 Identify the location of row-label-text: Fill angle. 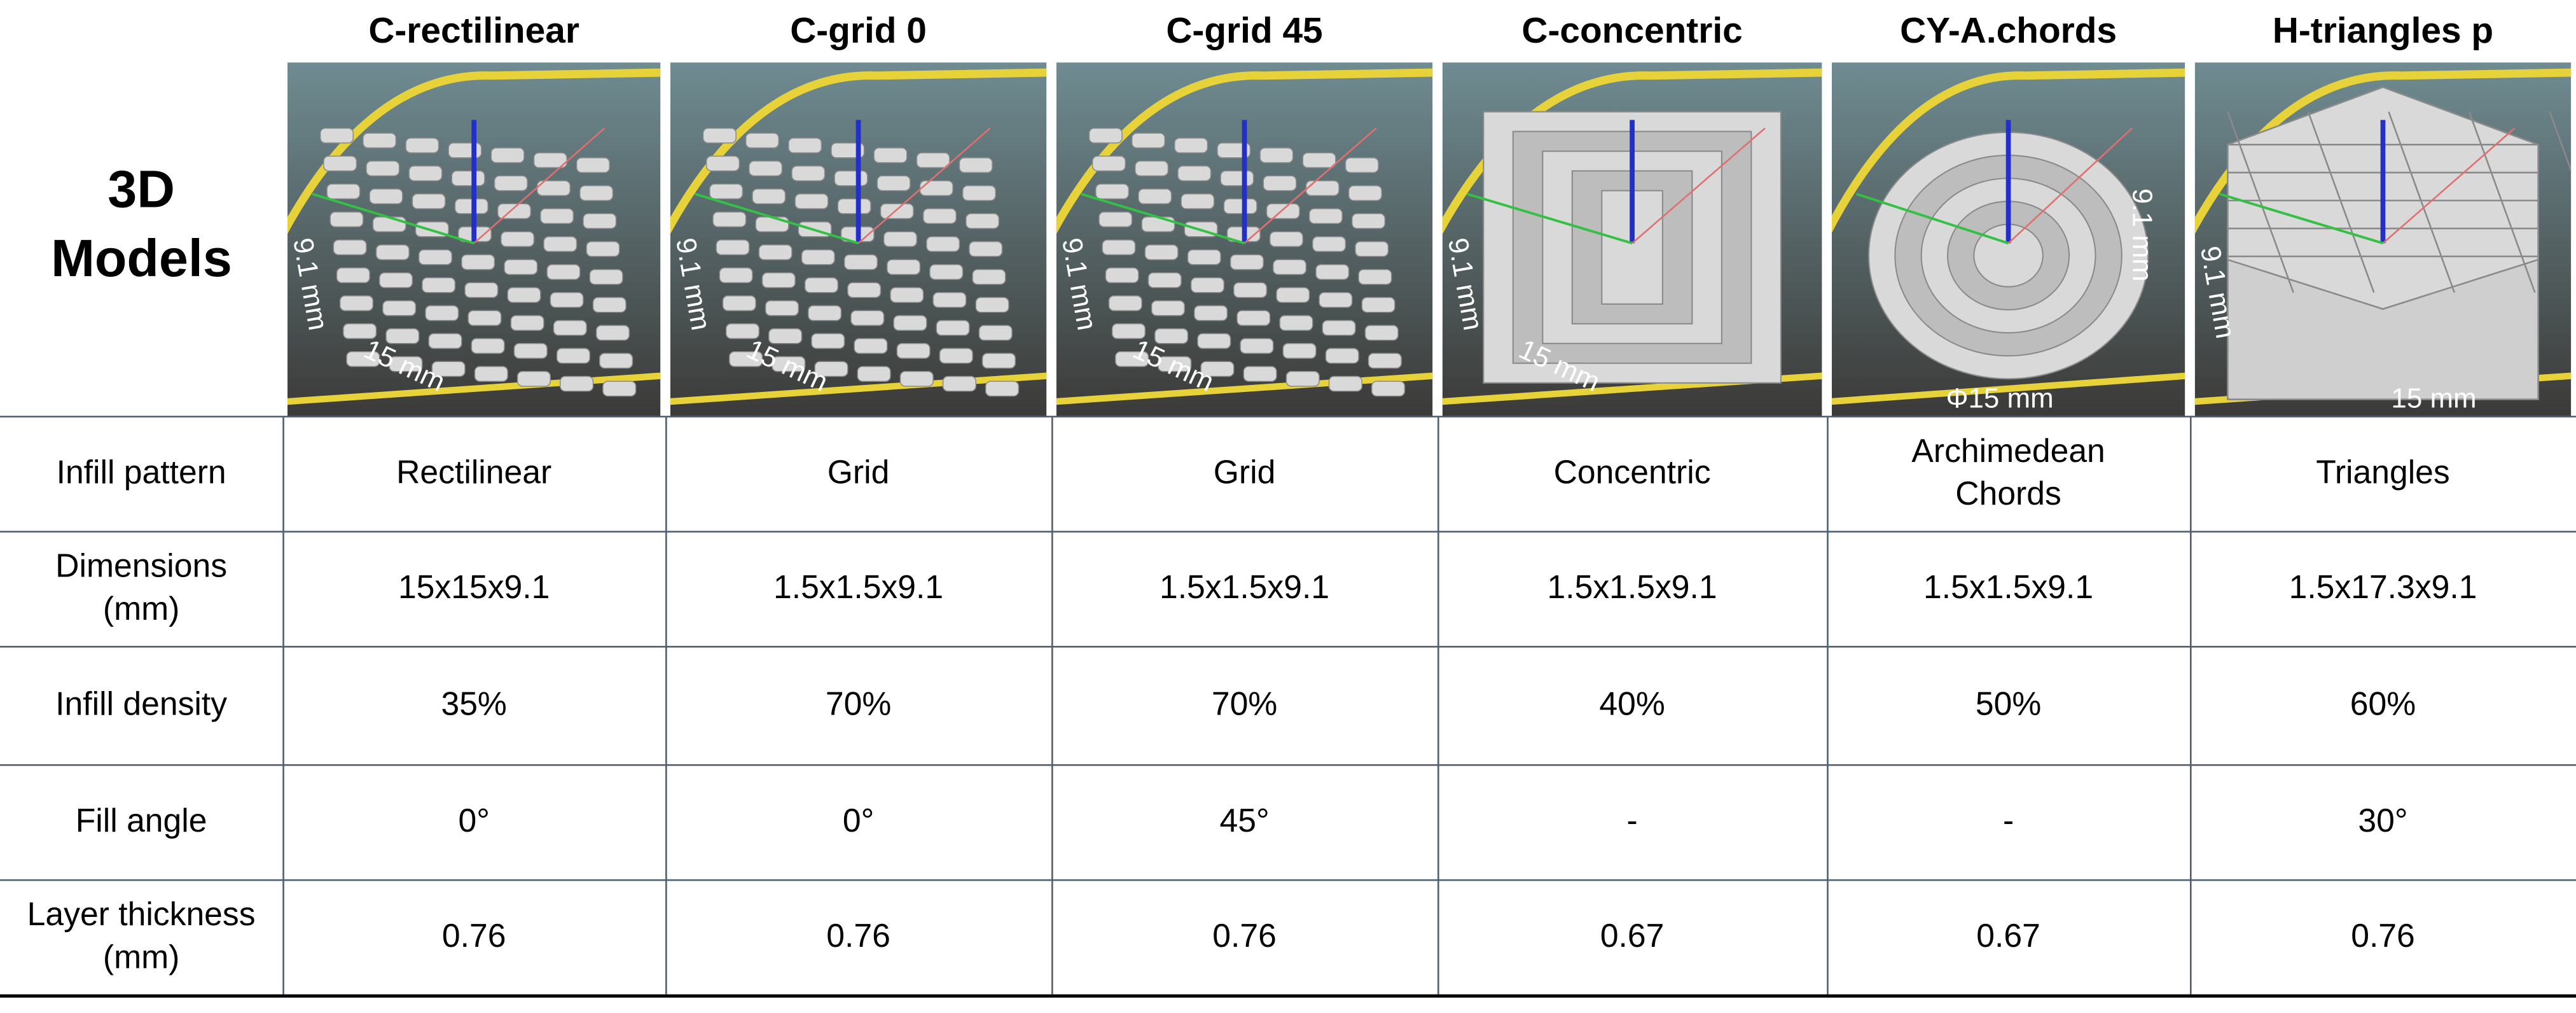
(141, 822).